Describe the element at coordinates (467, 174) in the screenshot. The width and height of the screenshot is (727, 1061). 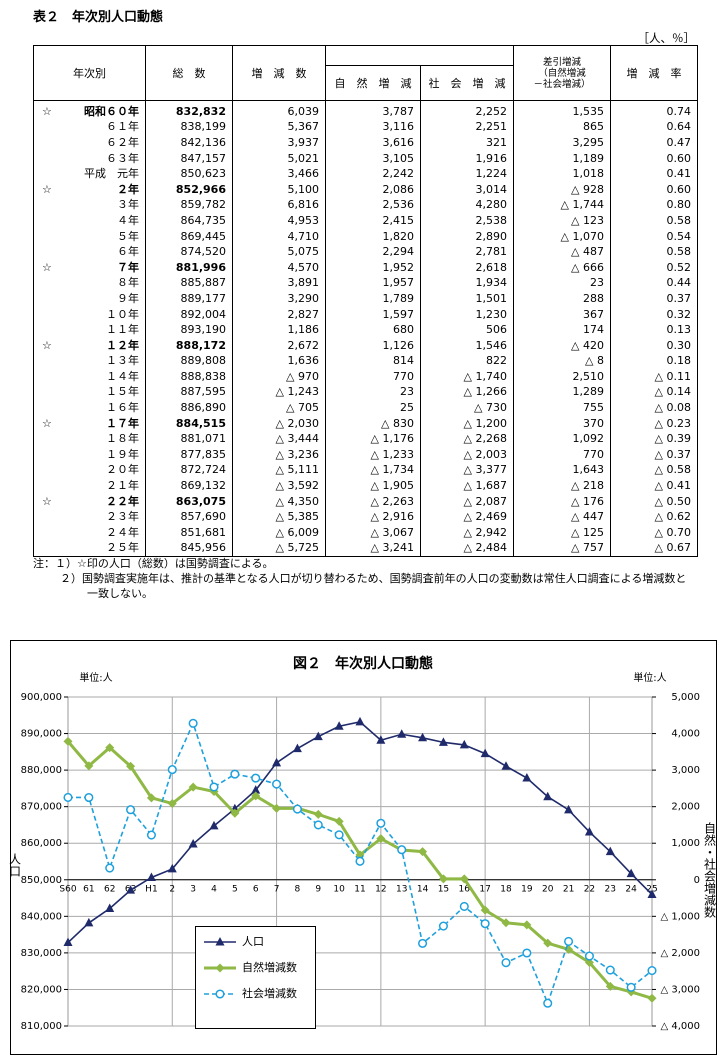
I see `social-cell: 1,224` at that location.